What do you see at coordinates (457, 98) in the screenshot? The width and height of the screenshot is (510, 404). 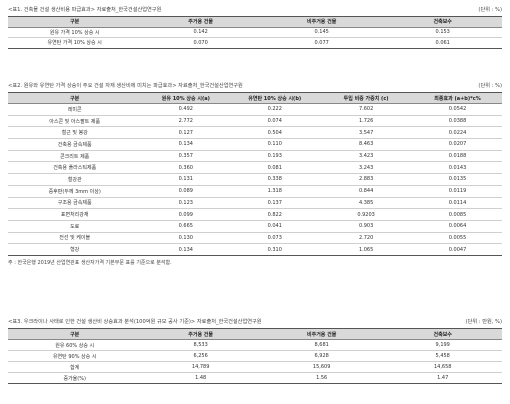 I see `table2-header-cell: 최종효과 (a+b)*c%` at bounding box center [457, 98].